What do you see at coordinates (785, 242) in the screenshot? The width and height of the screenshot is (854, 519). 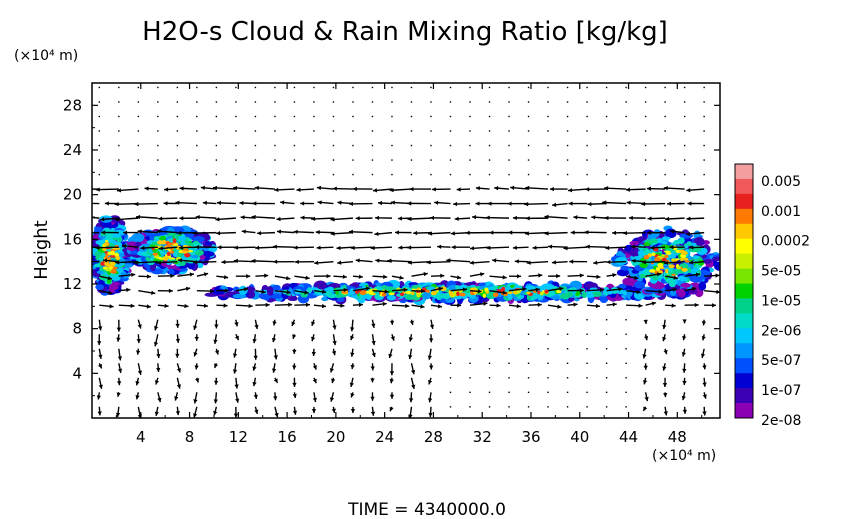 I see `colorbar-label: 0.0002` at bounding box center [785, 242].